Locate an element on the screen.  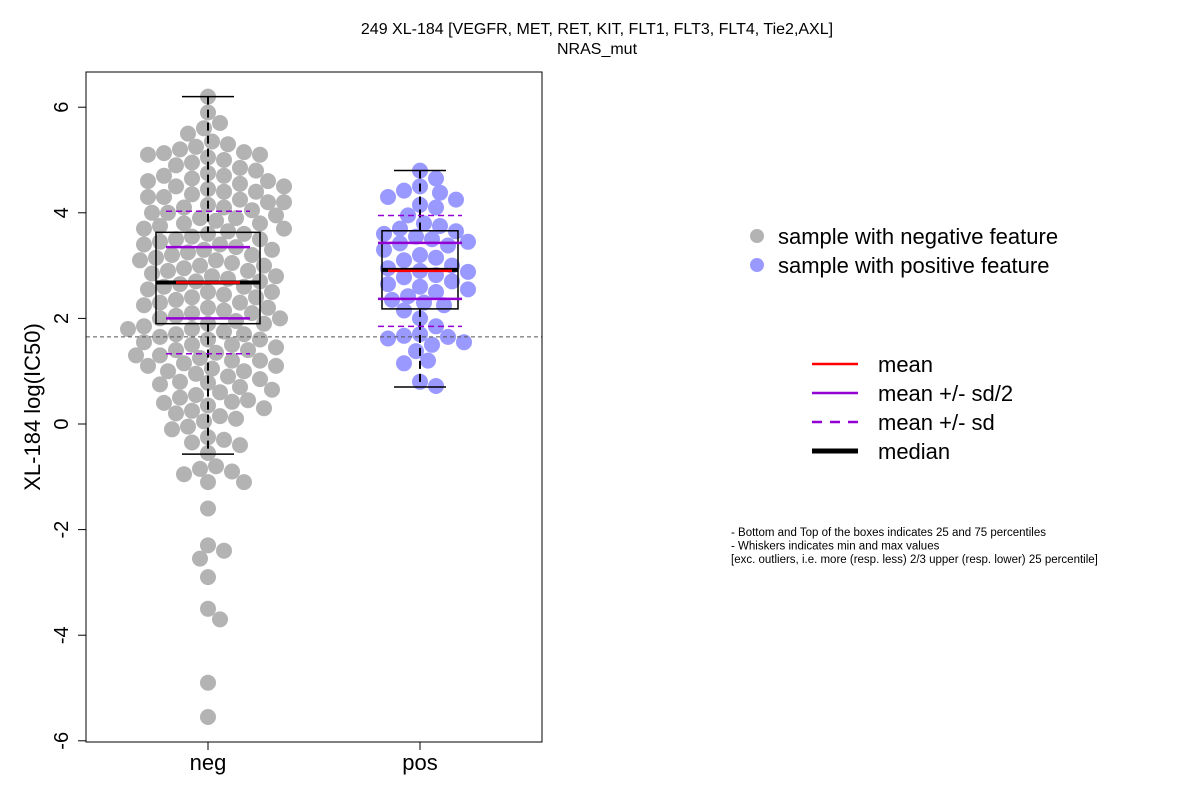
legend-line-label: mean +/- sd is located at coordinates (936, 422).